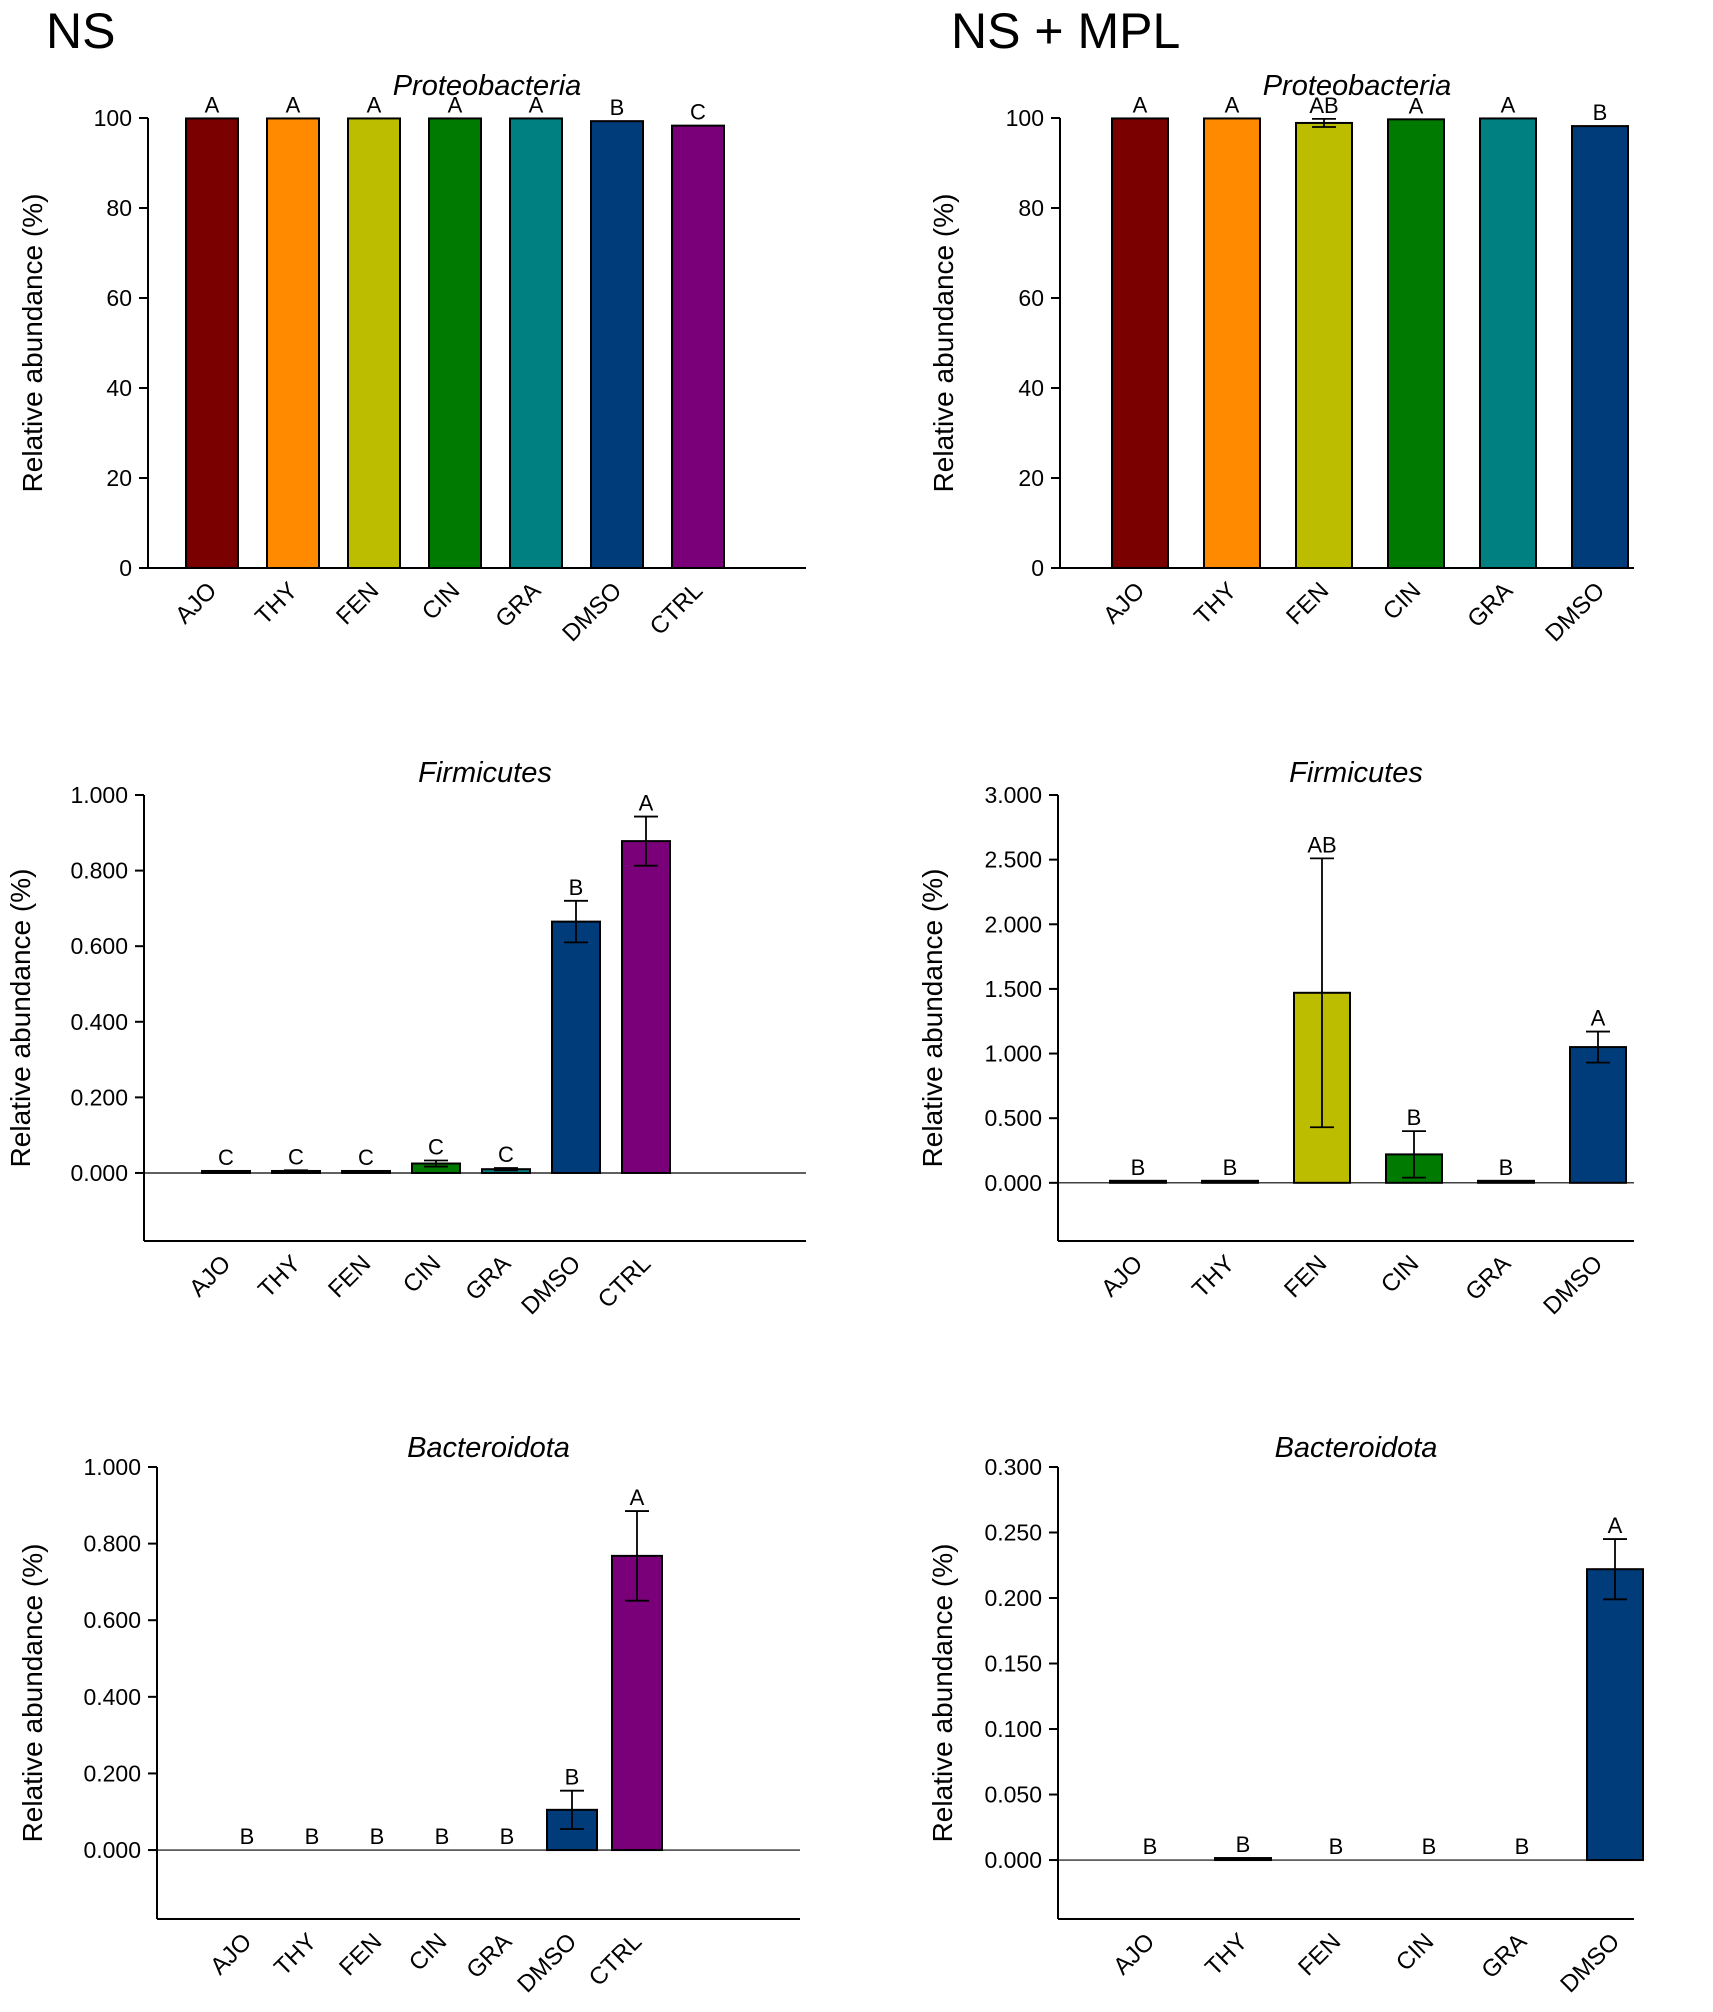 The height and width of the screenshot is (2012, 1713). What do you see at coordinates (1013, 1533) in the screenshot?
I see `mpl-bacteroidota-ytick-label: 0.250` at bounding box center [1013, 1533].